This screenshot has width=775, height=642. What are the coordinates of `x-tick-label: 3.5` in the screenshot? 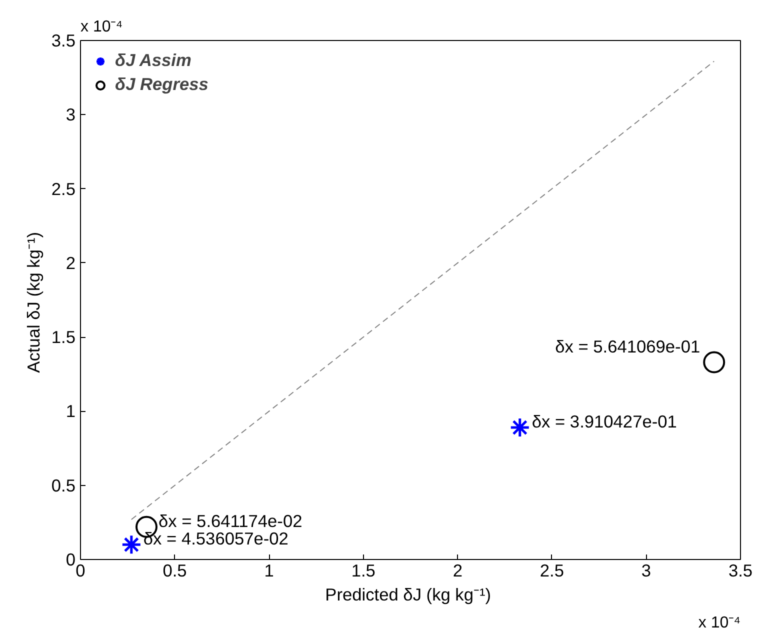 It's located at (740, 570).